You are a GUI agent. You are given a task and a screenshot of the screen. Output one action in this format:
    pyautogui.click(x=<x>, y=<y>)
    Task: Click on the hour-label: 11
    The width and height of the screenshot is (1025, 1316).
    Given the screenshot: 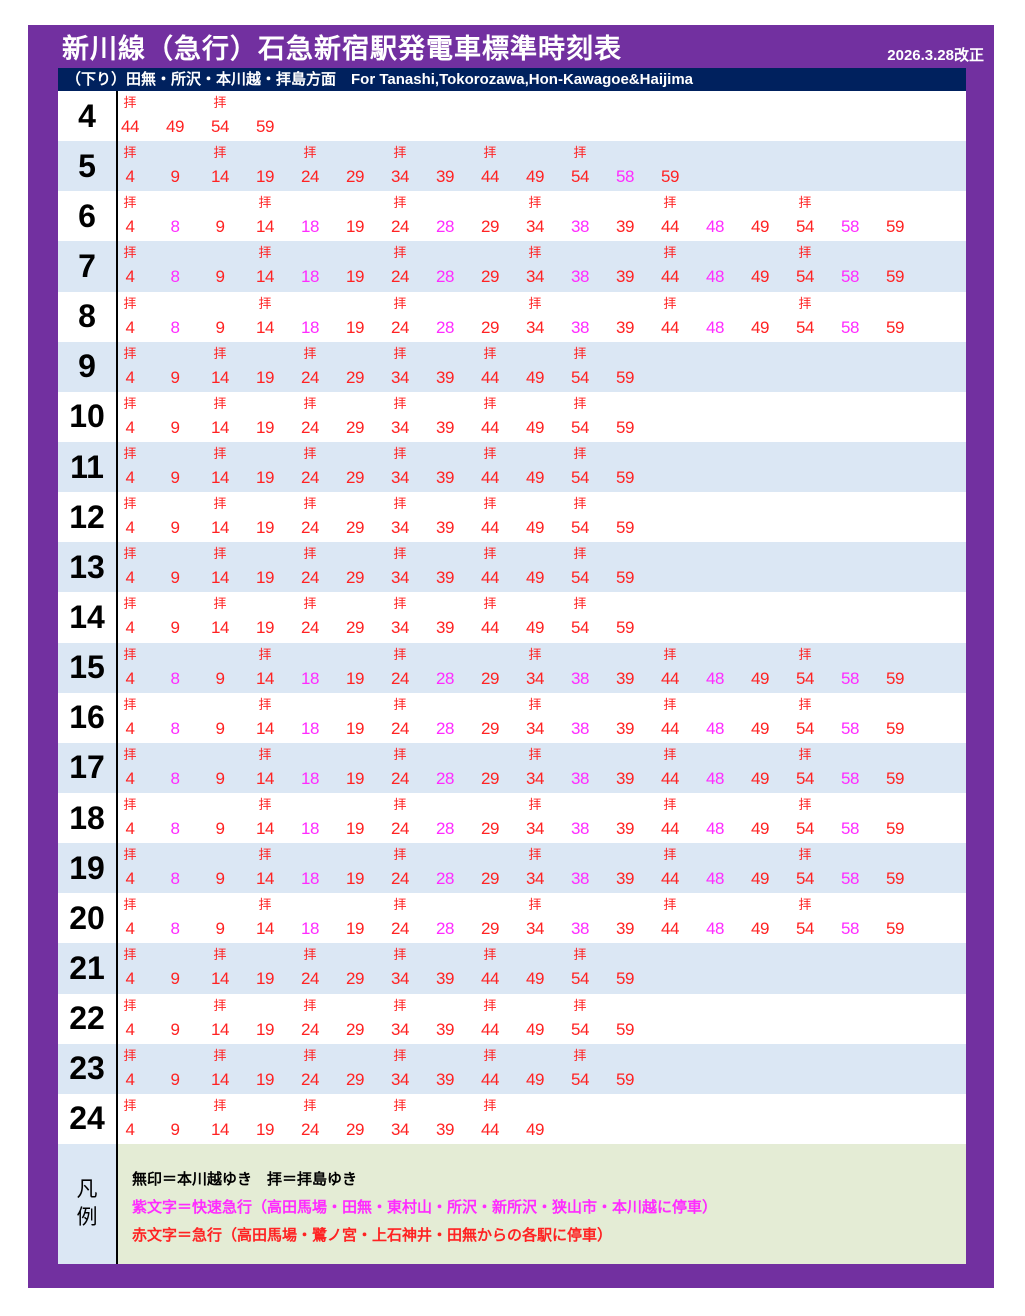 What is the action you would take?
    pyautogui.click(x=88, y=467)
    